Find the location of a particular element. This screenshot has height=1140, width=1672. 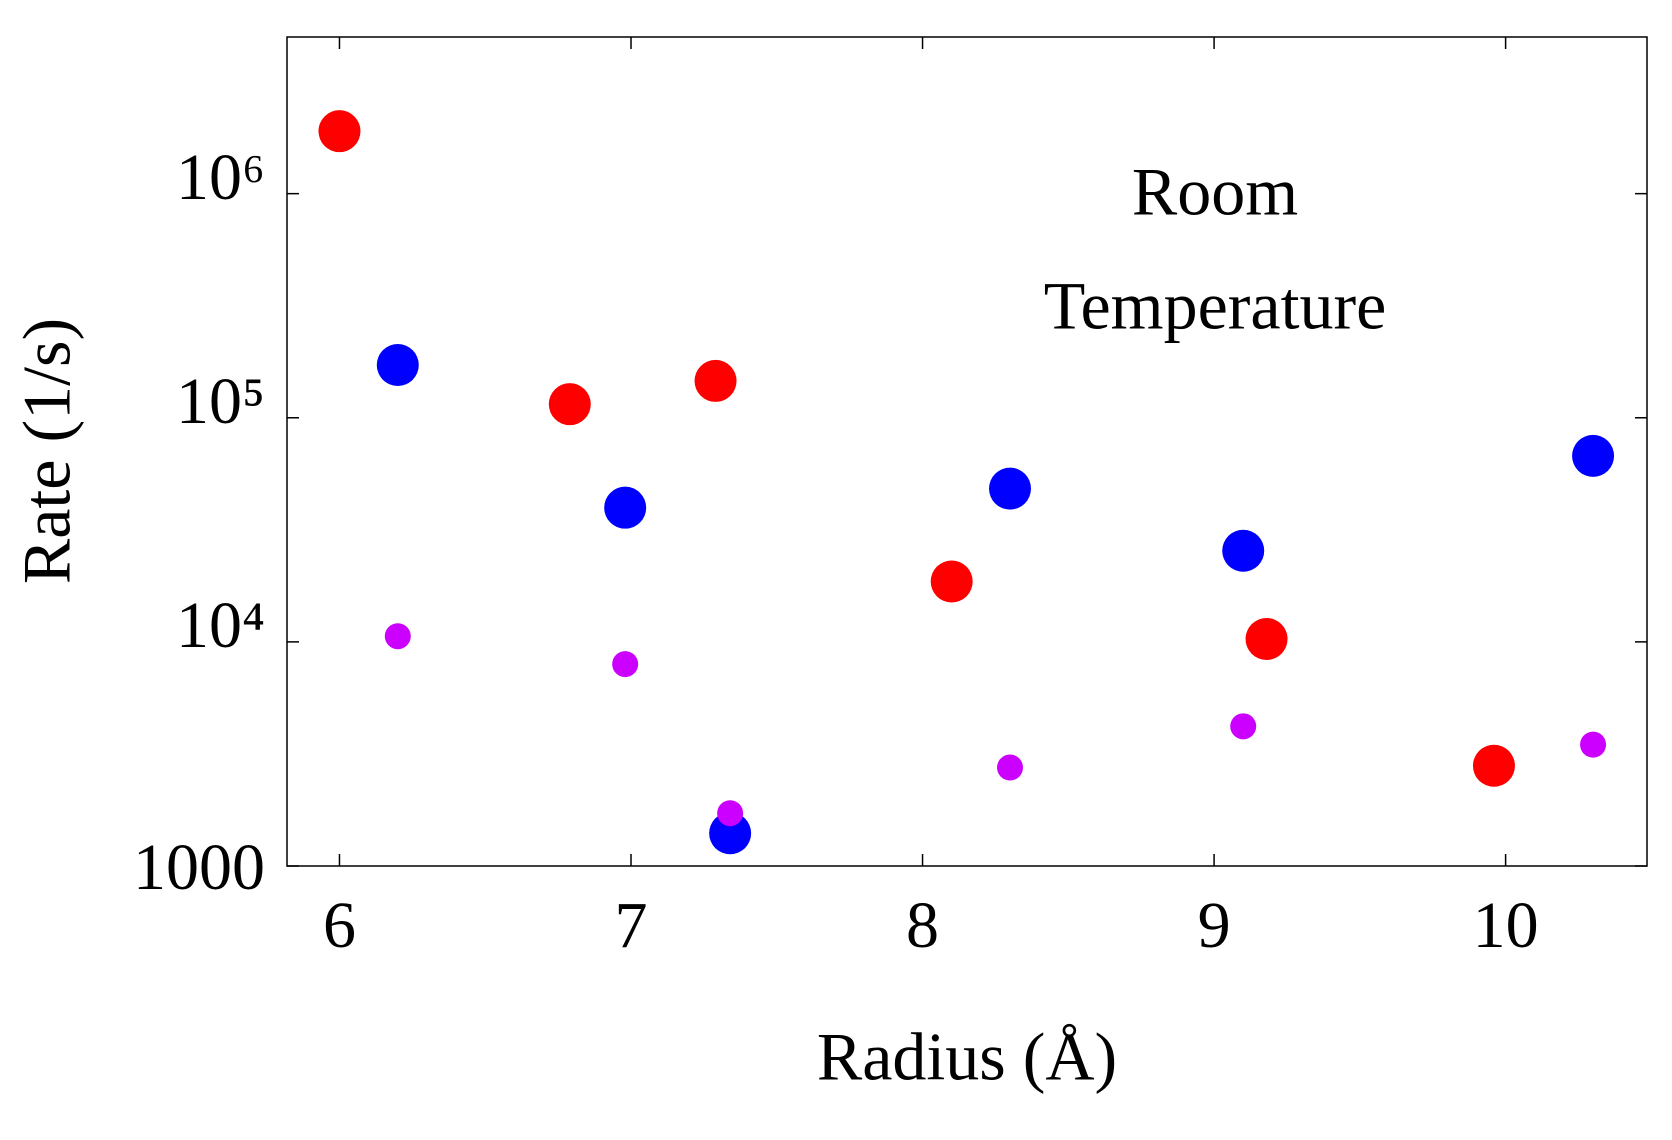

x-tick-label: 9 is located at coordinates (1214, 925).